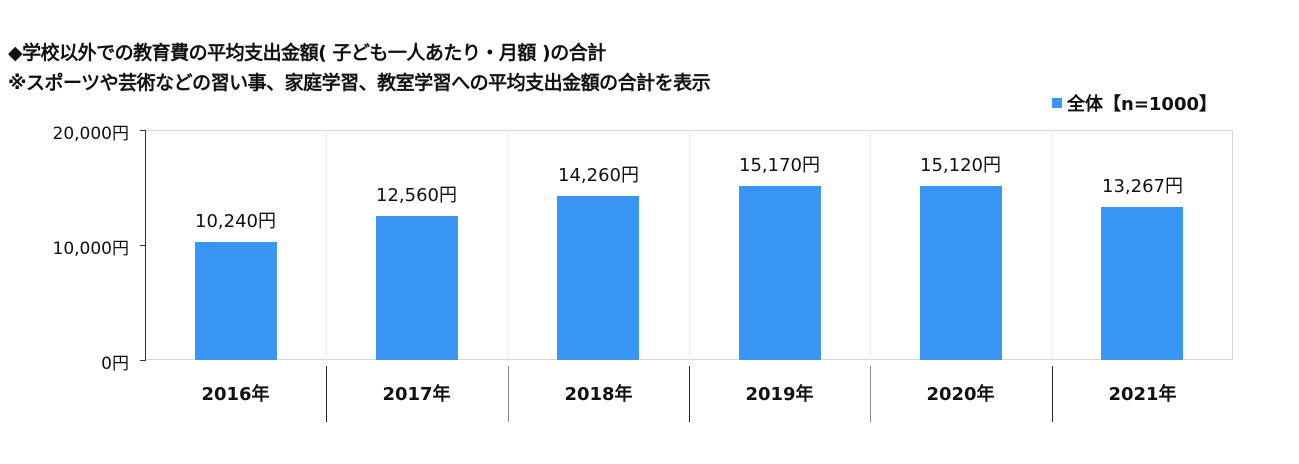  What do you see at coordinates (416, 195) in the screenshot?
I see `bar-value-label: 12,560円` at bounding box center [416, 195].